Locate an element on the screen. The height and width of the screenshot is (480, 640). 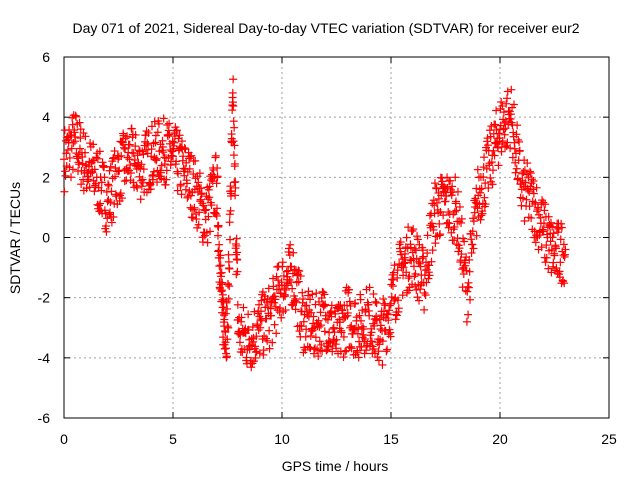
x-tick-label: 10 is located at coordinates (282, 439).